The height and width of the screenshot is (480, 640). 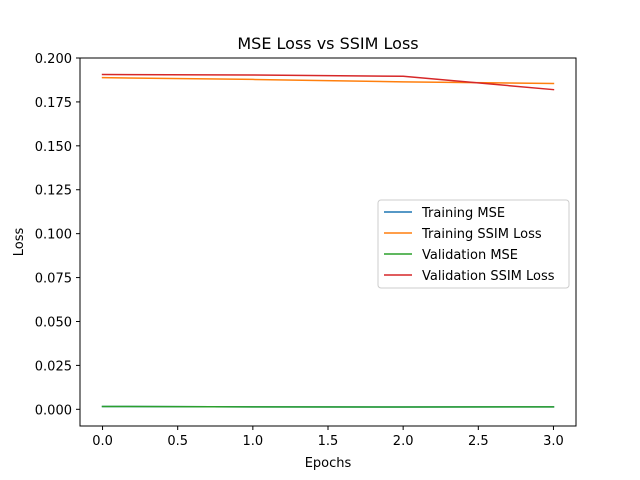 What do you see at coordinates (53, 322) in the screenshot?
I see `y-tick-label: 0.050` at bounding box center [53, 322].